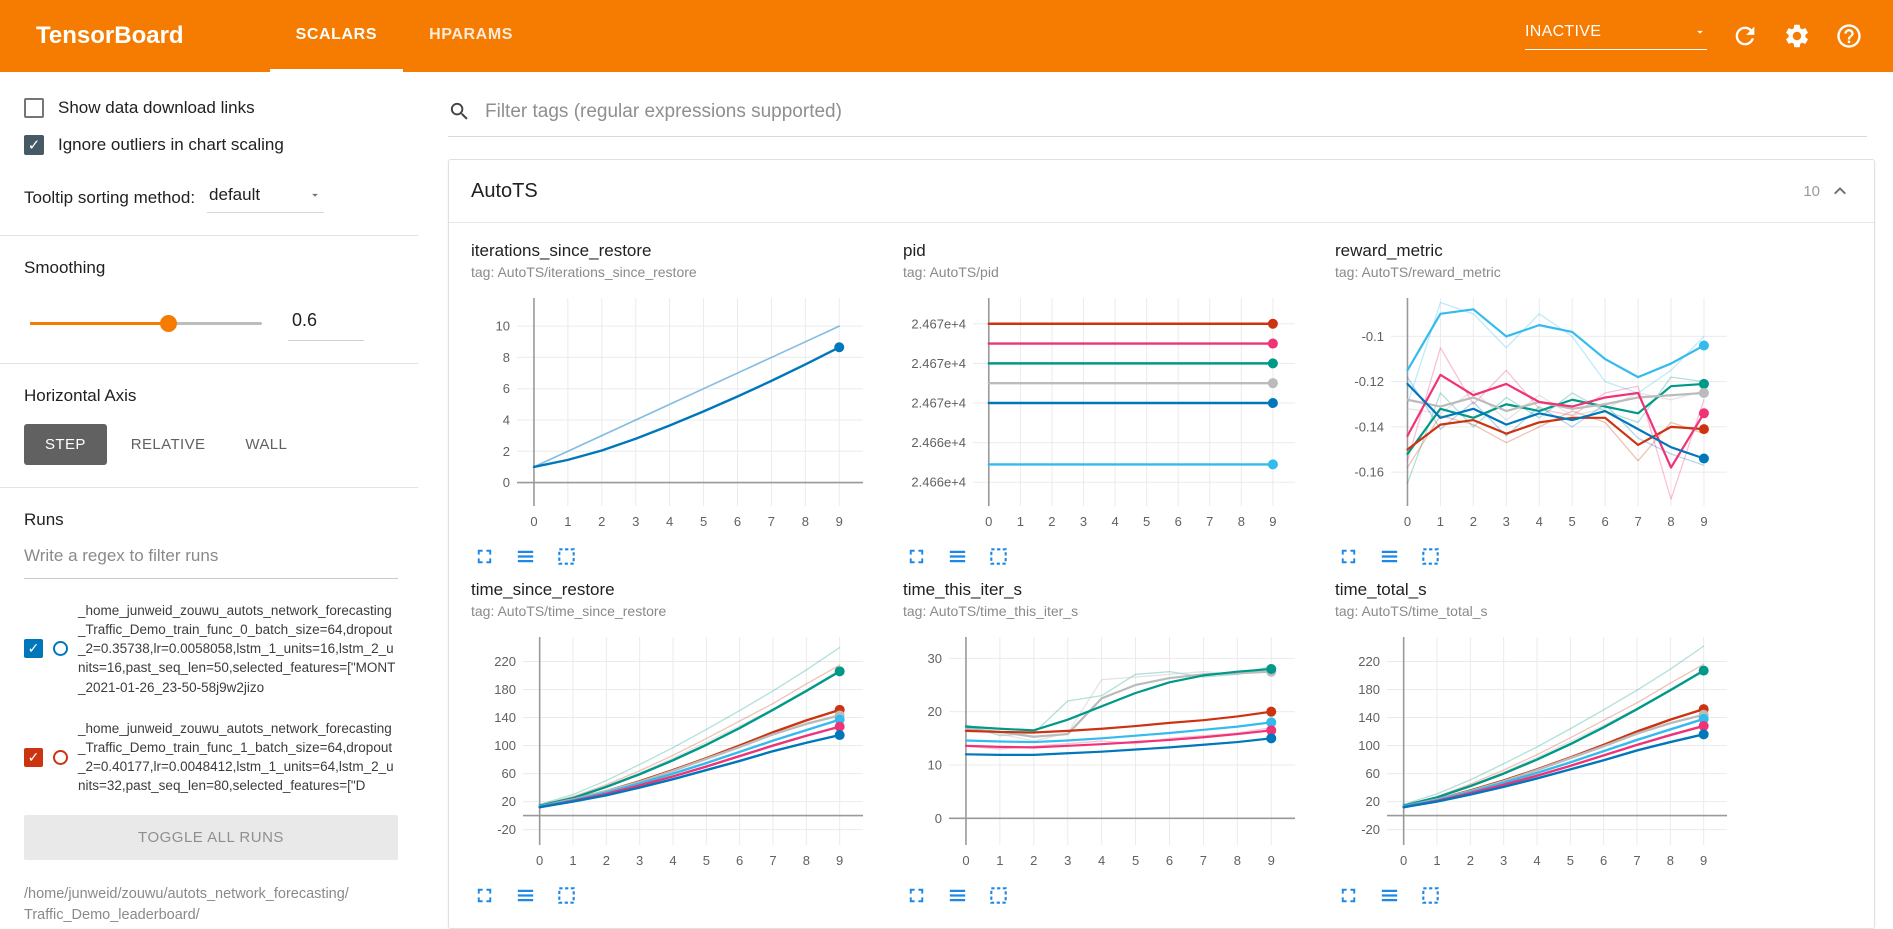 This screenshot has width=1893, height=929. Describe the element at coordinates (951, 272) in the screenshot. I see `chart-tag: tag: AutoTS/pid` at that location.